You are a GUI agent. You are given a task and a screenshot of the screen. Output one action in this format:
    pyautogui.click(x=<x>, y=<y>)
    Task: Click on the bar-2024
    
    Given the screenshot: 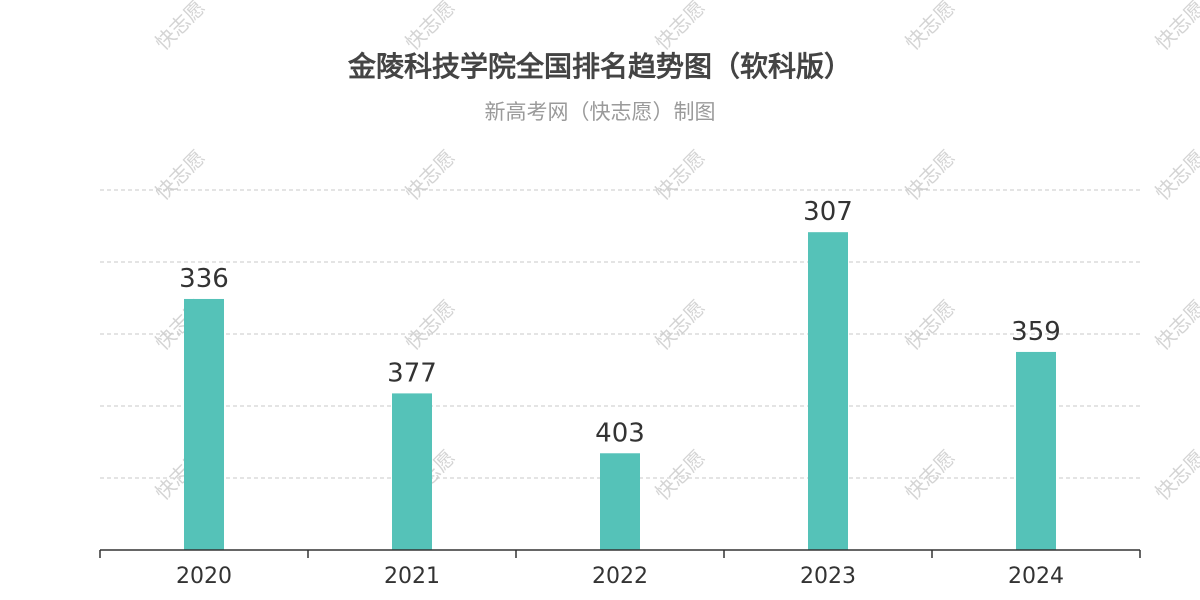 What is the action you would take?
    pyautogui.click(x=1036, y=450)
    